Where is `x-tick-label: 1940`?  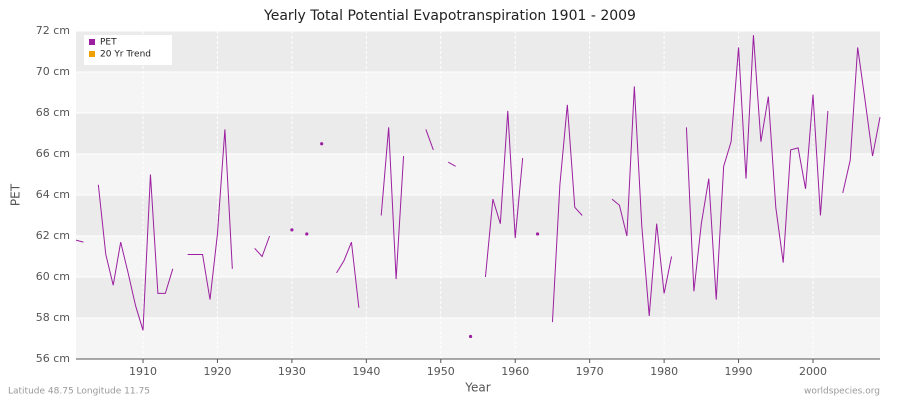 x-tick-label: 1940 is located at coordinates (366, 371).